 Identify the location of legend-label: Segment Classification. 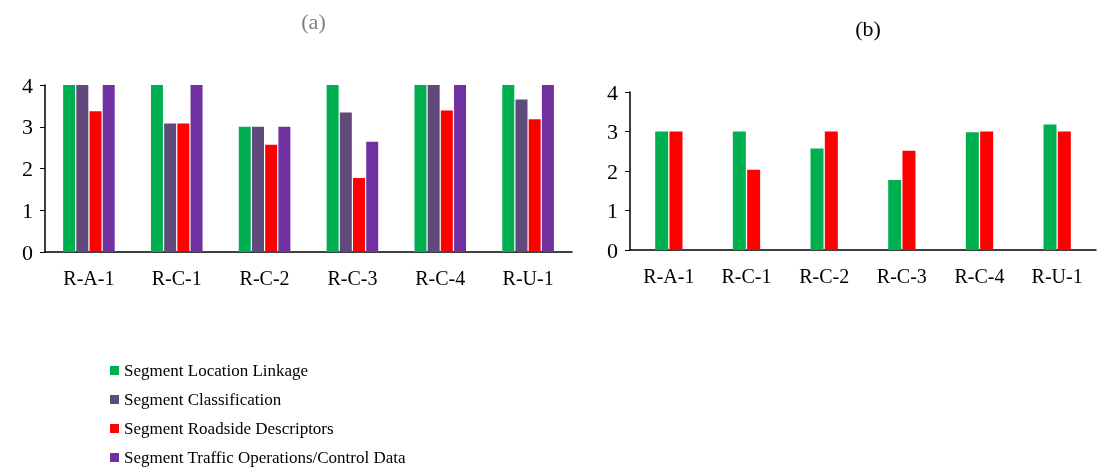
(203, 399).